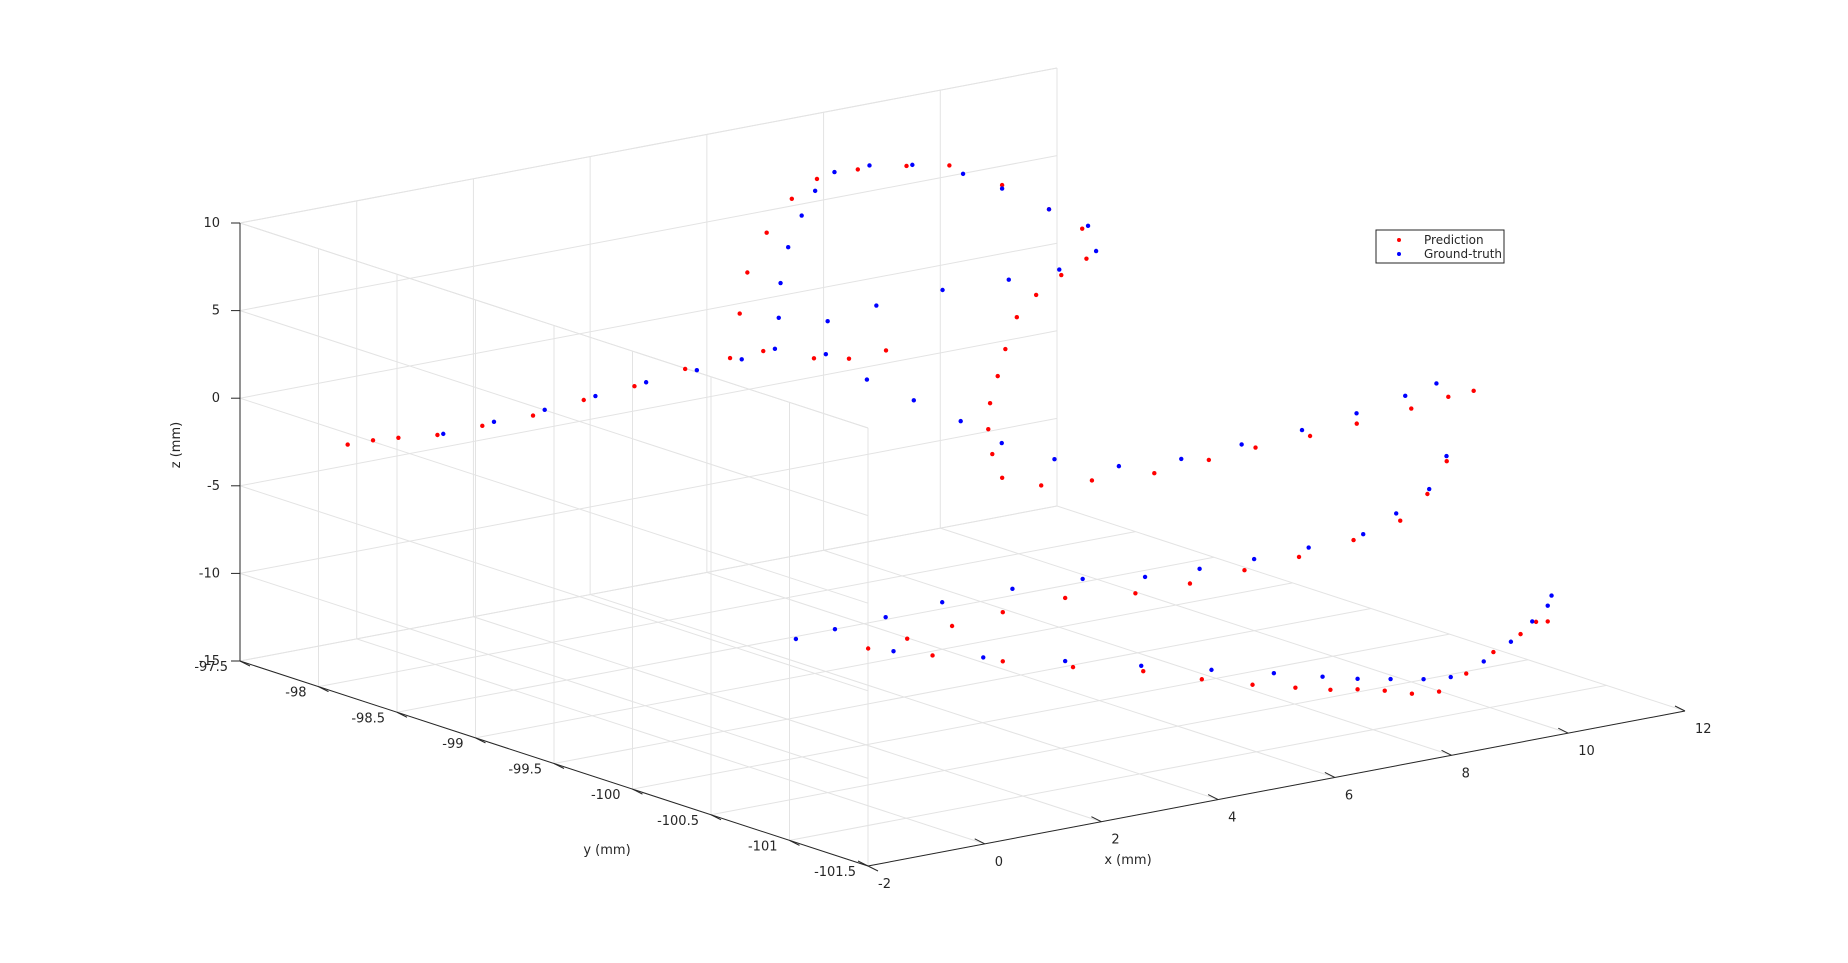 The height and width of the screenshot is (963, 1848). What do you see at coordinates (452, 744) in the screenshot?
I see `y-tick-label: -99` at bounding box center [452, 744].